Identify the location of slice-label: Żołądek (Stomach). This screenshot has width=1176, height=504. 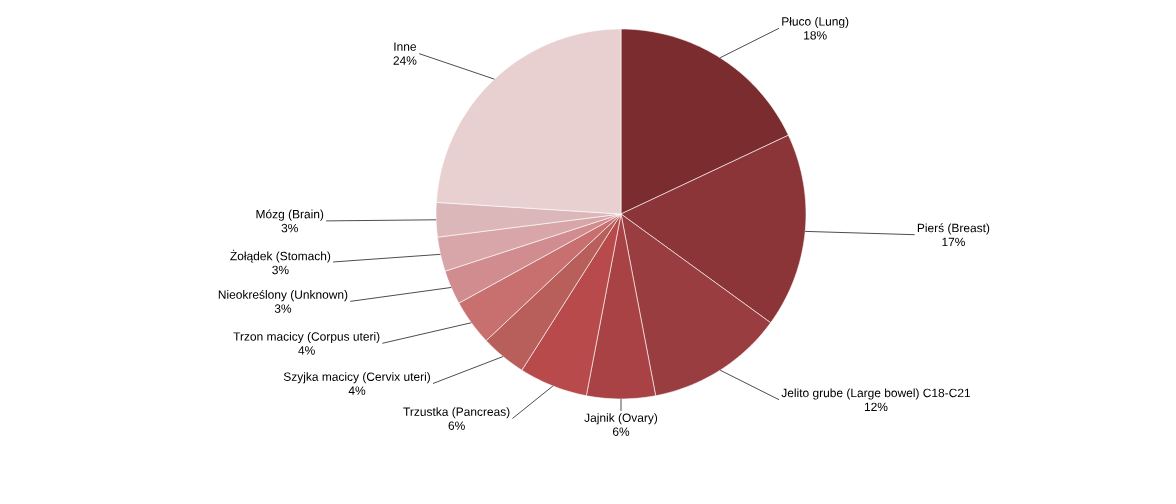
(280, 256).